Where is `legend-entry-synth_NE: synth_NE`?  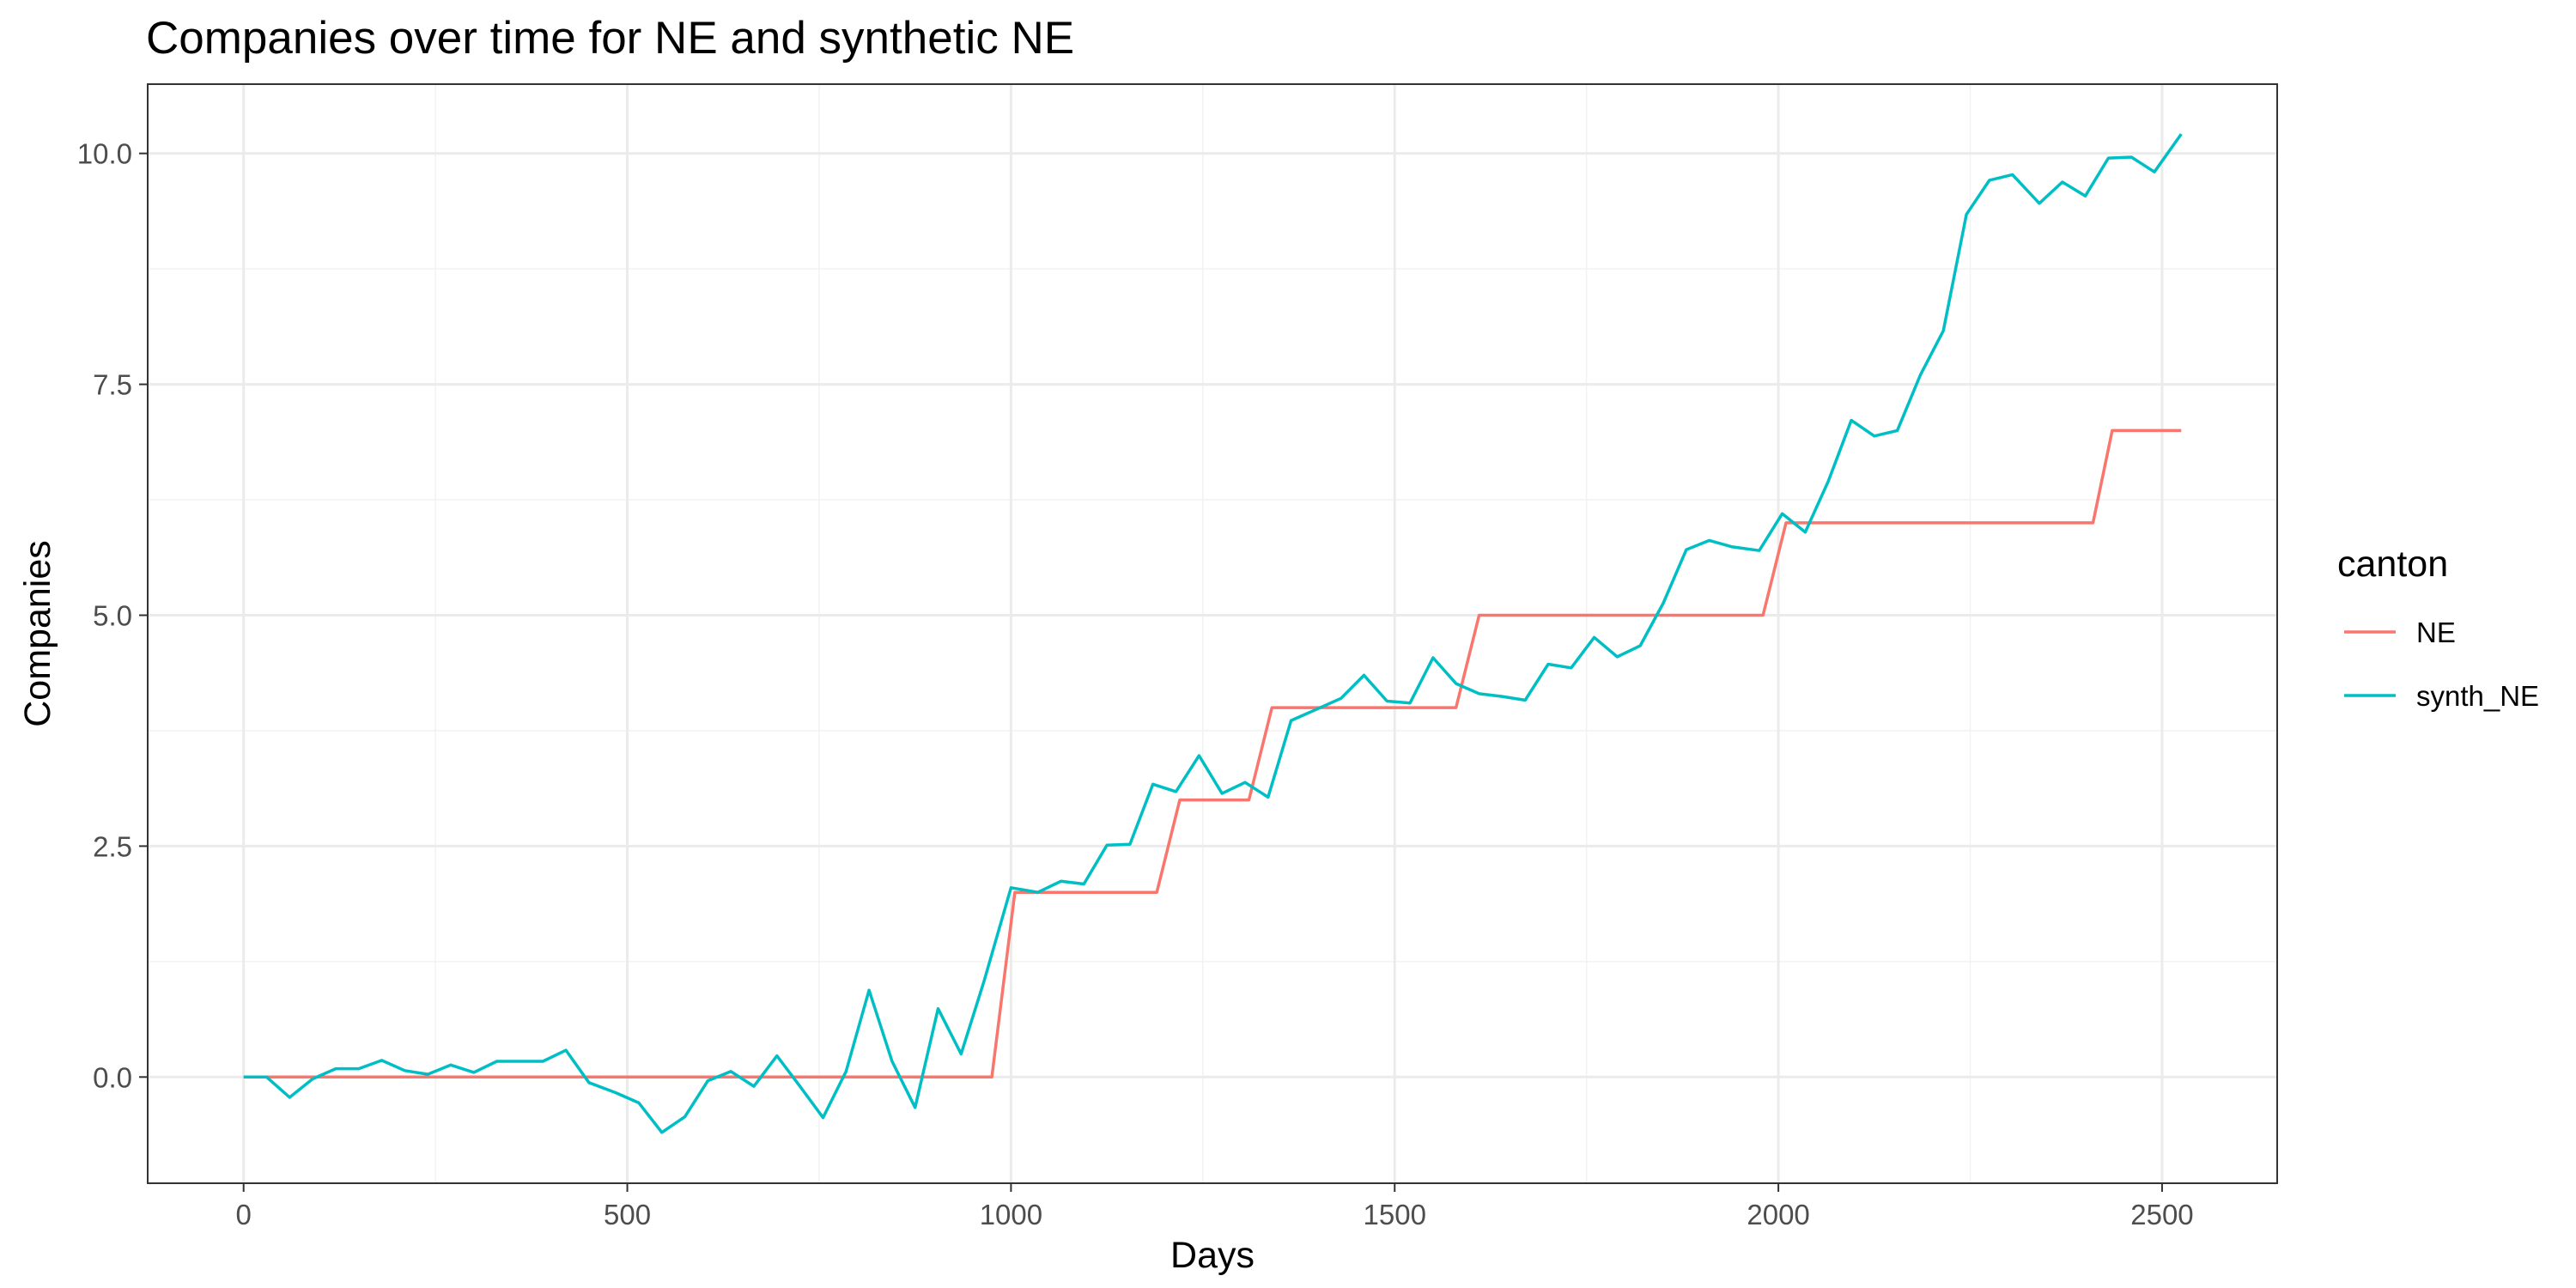 legend-entry-synth_NE: synth_NE is located at coordinates (2441, 696).